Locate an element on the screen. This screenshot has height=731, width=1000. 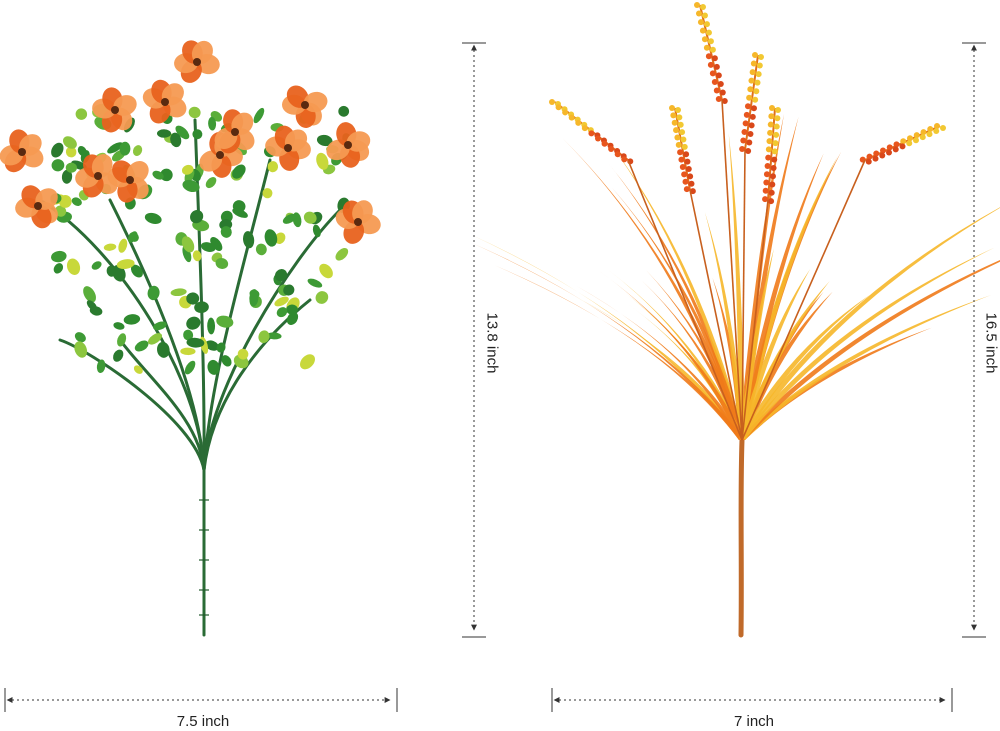
right-plant-stem is located at coordinates (741, 537).